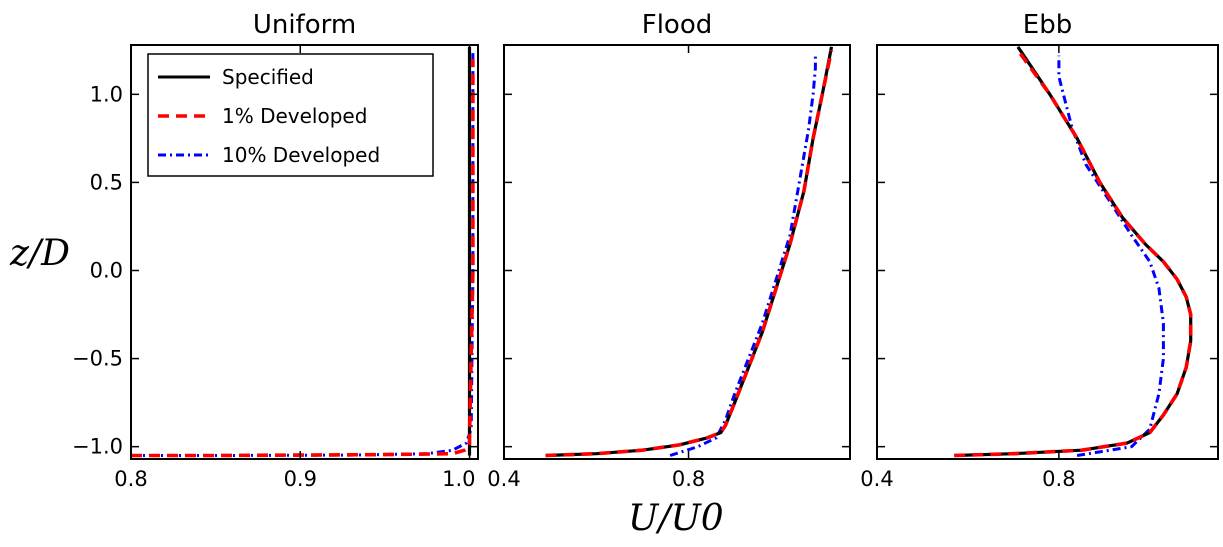 Image resolution: width=1223 pixels, height=547 pixels. Describe the element at coordinates (39, 253) in the screenshot. I see `y-axis-label: z/D` at that location.